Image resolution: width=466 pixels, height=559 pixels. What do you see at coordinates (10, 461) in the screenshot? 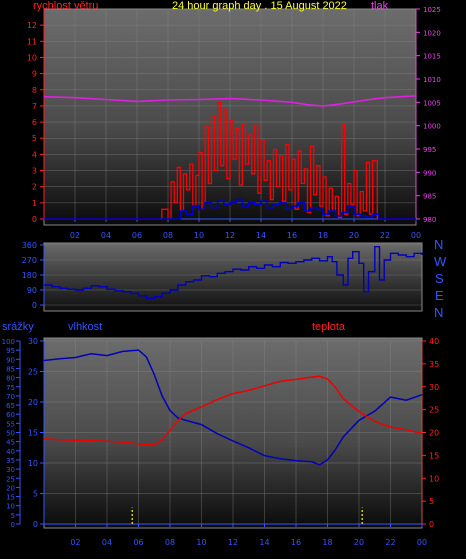
I see `y-rain-tick-label: 35` at bounding box center [10, 461].